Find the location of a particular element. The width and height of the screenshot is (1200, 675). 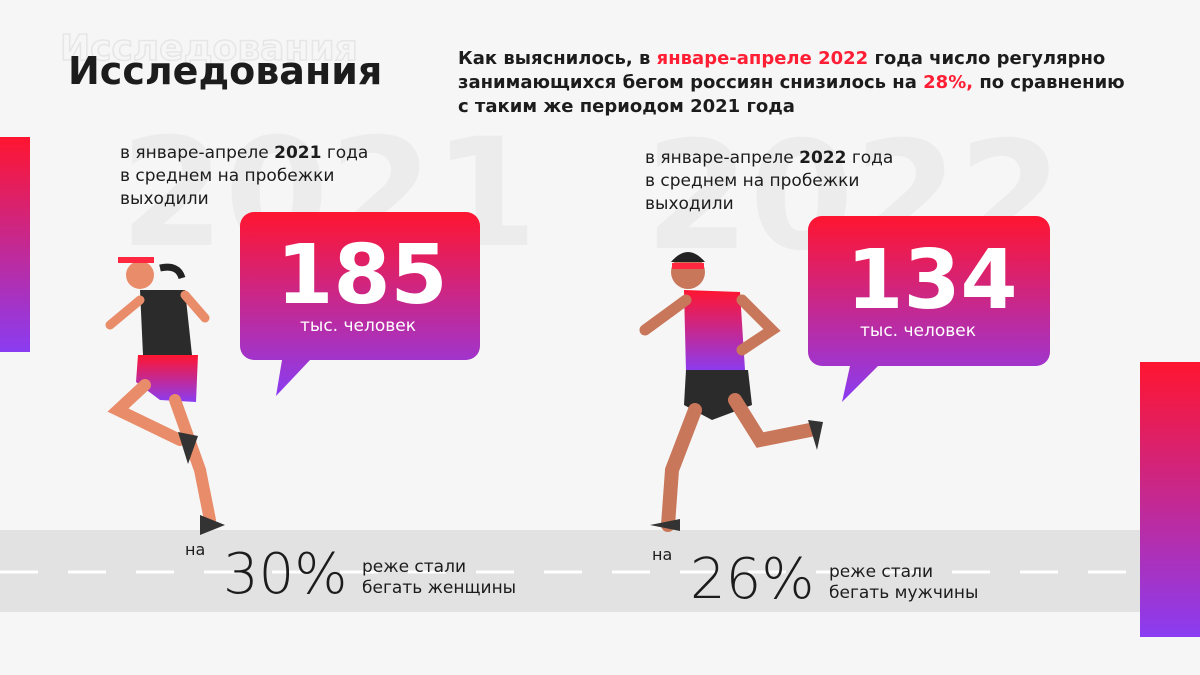

headline-segment: 28%, is located at coordinates (948, 82).